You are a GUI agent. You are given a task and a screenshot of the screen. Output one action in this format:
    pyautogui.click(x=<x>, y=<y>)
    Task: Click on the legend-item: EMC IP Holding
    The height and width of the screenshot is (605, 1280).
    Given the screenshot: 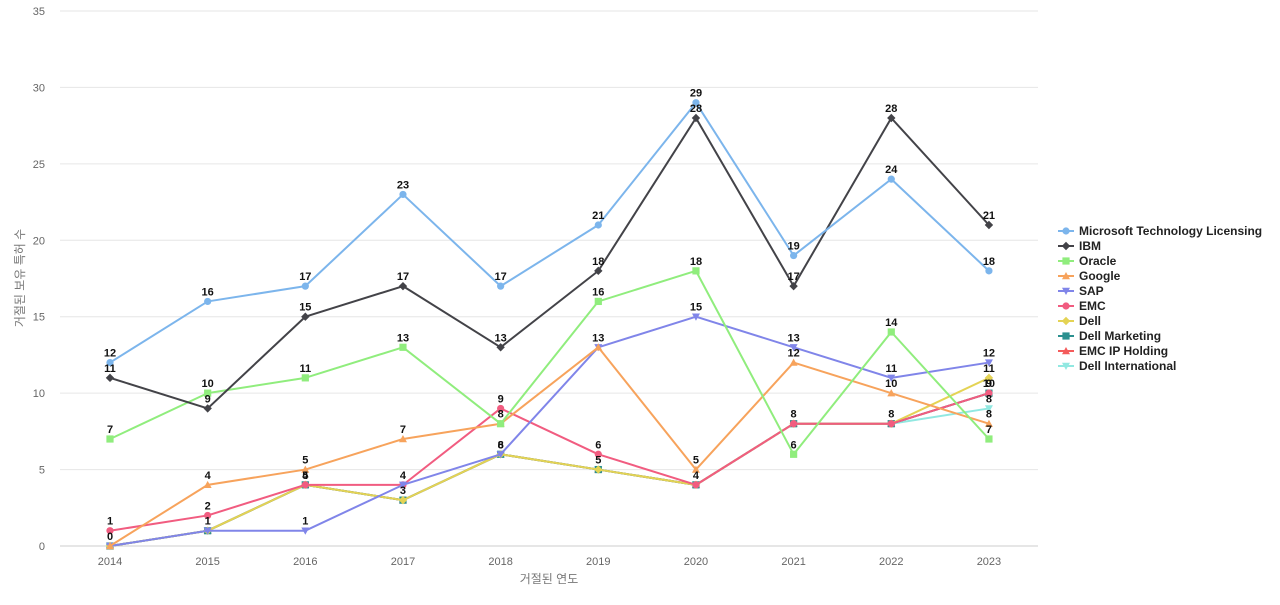 What is the action you would take?
    pyautogui.click(x=1113, y=351)
    